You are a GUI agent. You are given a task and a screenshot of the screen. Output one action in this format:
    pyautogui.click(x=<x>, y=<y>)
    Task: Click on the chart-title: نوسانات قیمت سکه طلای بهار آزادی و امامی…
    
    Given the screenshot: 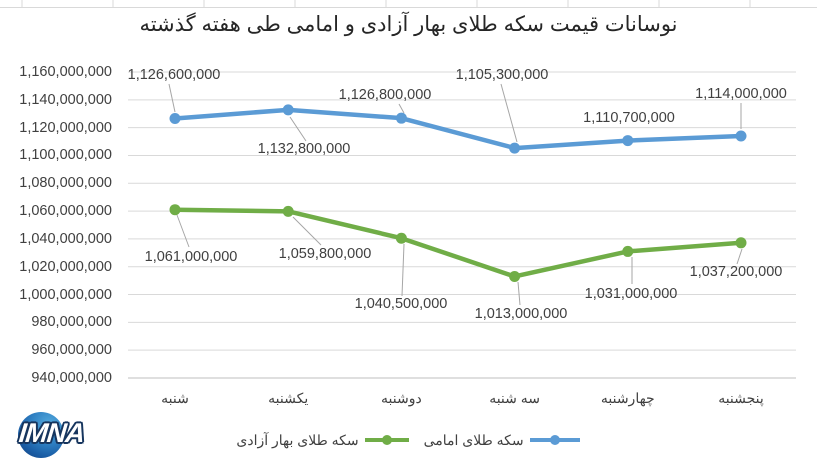 What is the action you would take?
    pyautogui.click(x=408, y=24)
    